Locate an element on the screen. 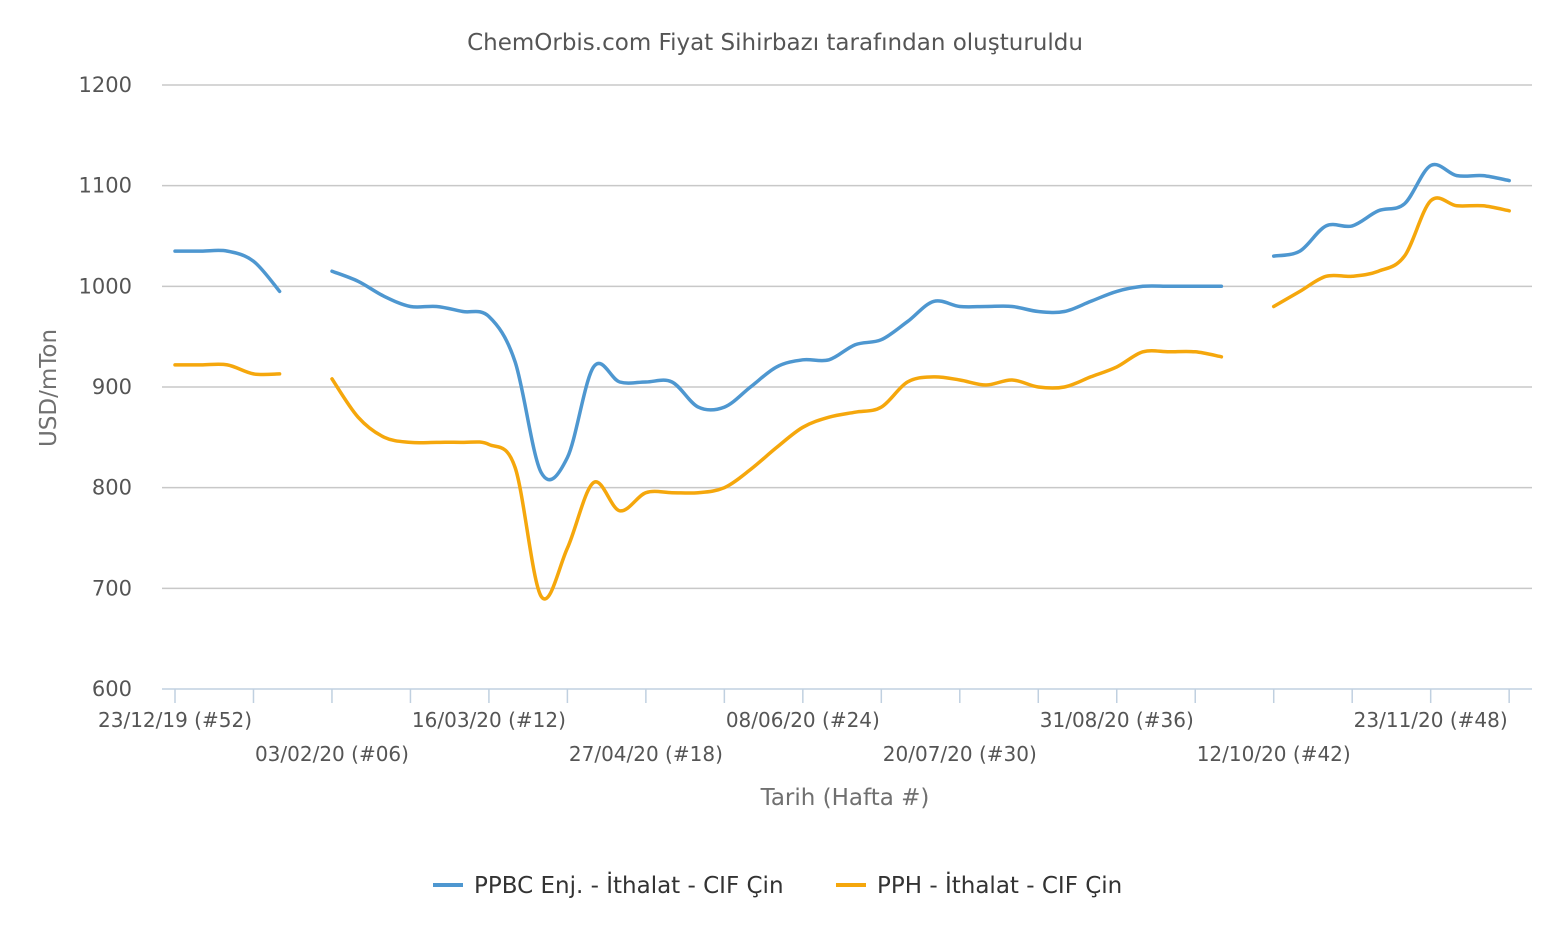  y-tick-label: 1200 is located at coordinates (105, 85).